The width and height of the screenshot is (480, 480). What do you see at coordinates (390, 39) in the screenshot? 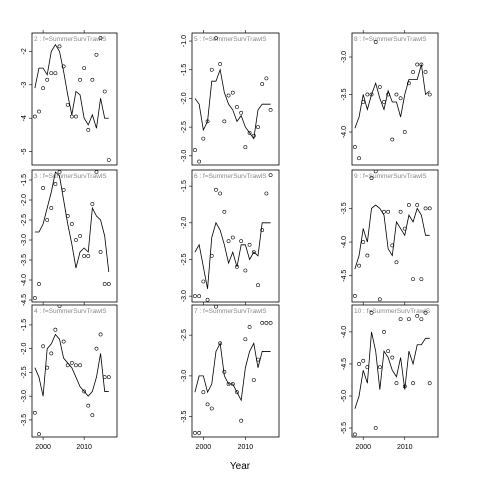
I see `strip-label: 8 : f=SummerSurvTrawlS` at bounding box center [390, 39].